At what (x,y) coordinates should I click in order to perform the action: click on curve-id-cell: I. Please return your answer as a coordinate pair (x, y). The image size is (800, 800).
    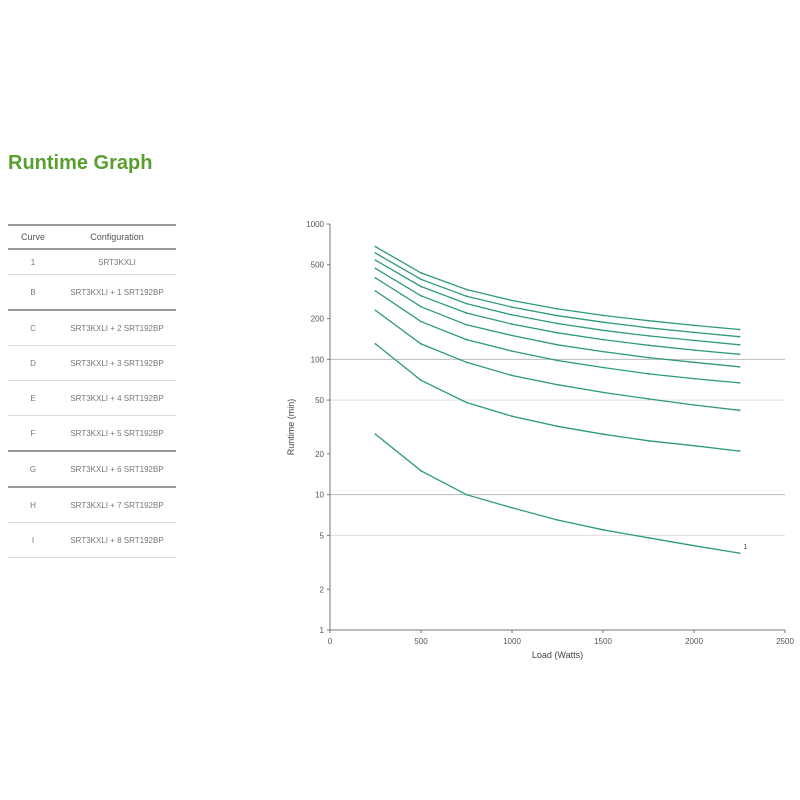
    Looking at the image, I should click on (33, 540).